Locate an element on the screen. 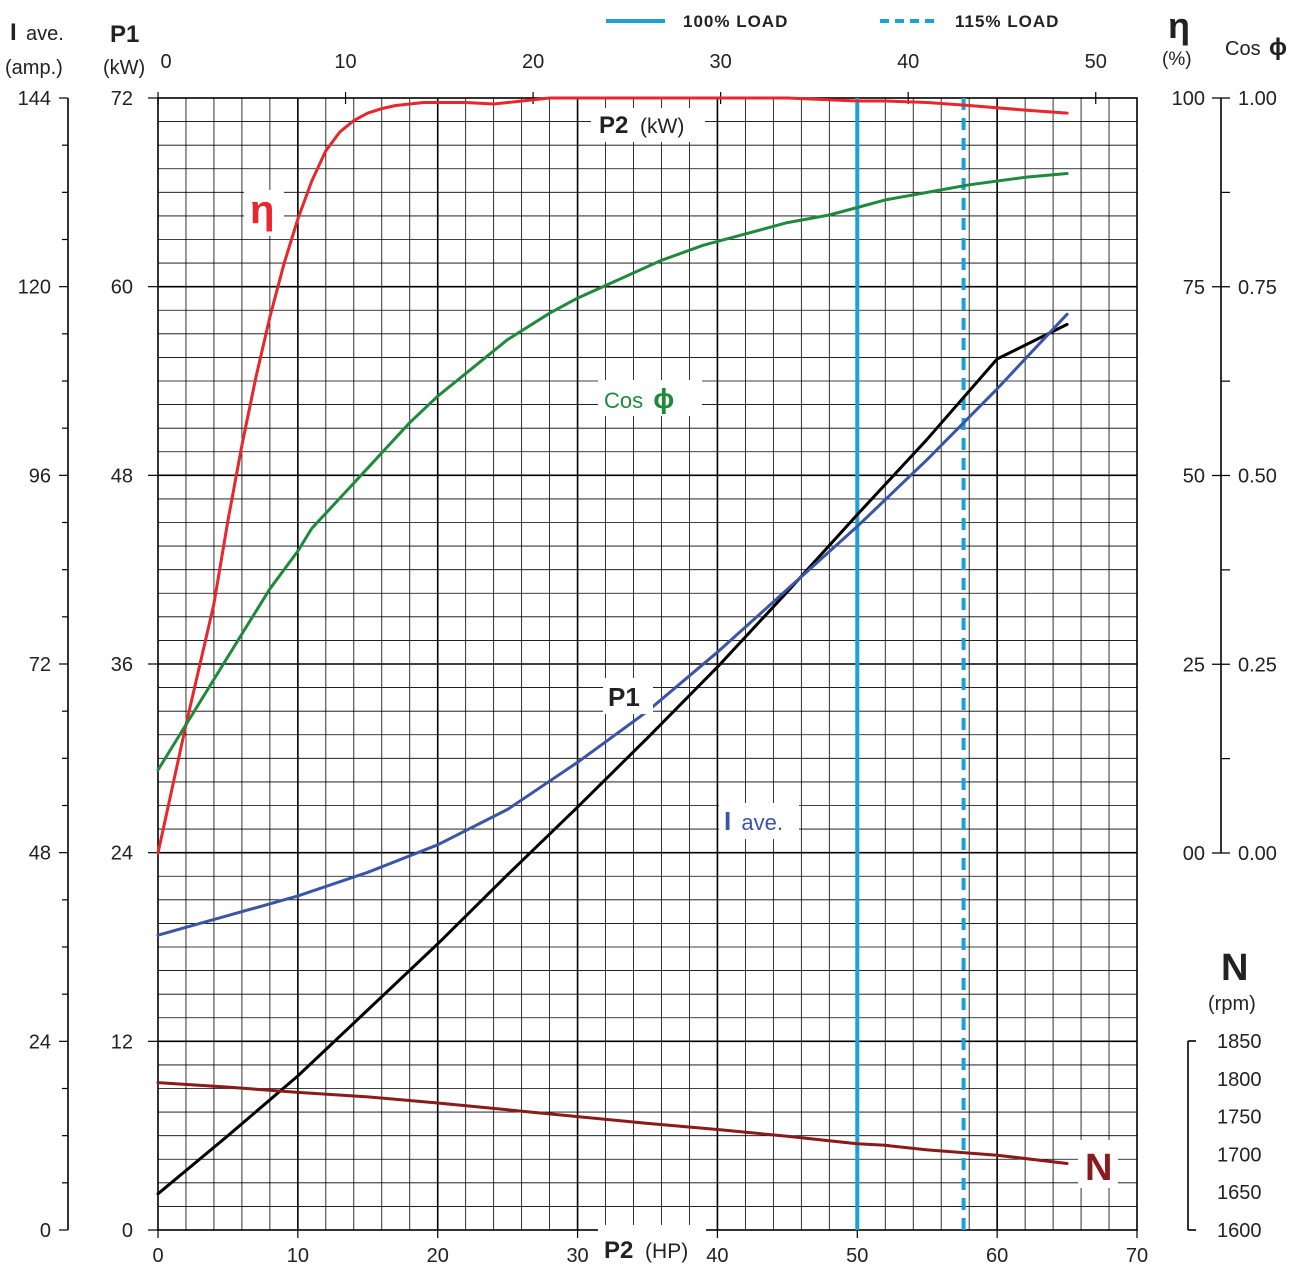  speed-curve is located at coordinates (612, 1123).